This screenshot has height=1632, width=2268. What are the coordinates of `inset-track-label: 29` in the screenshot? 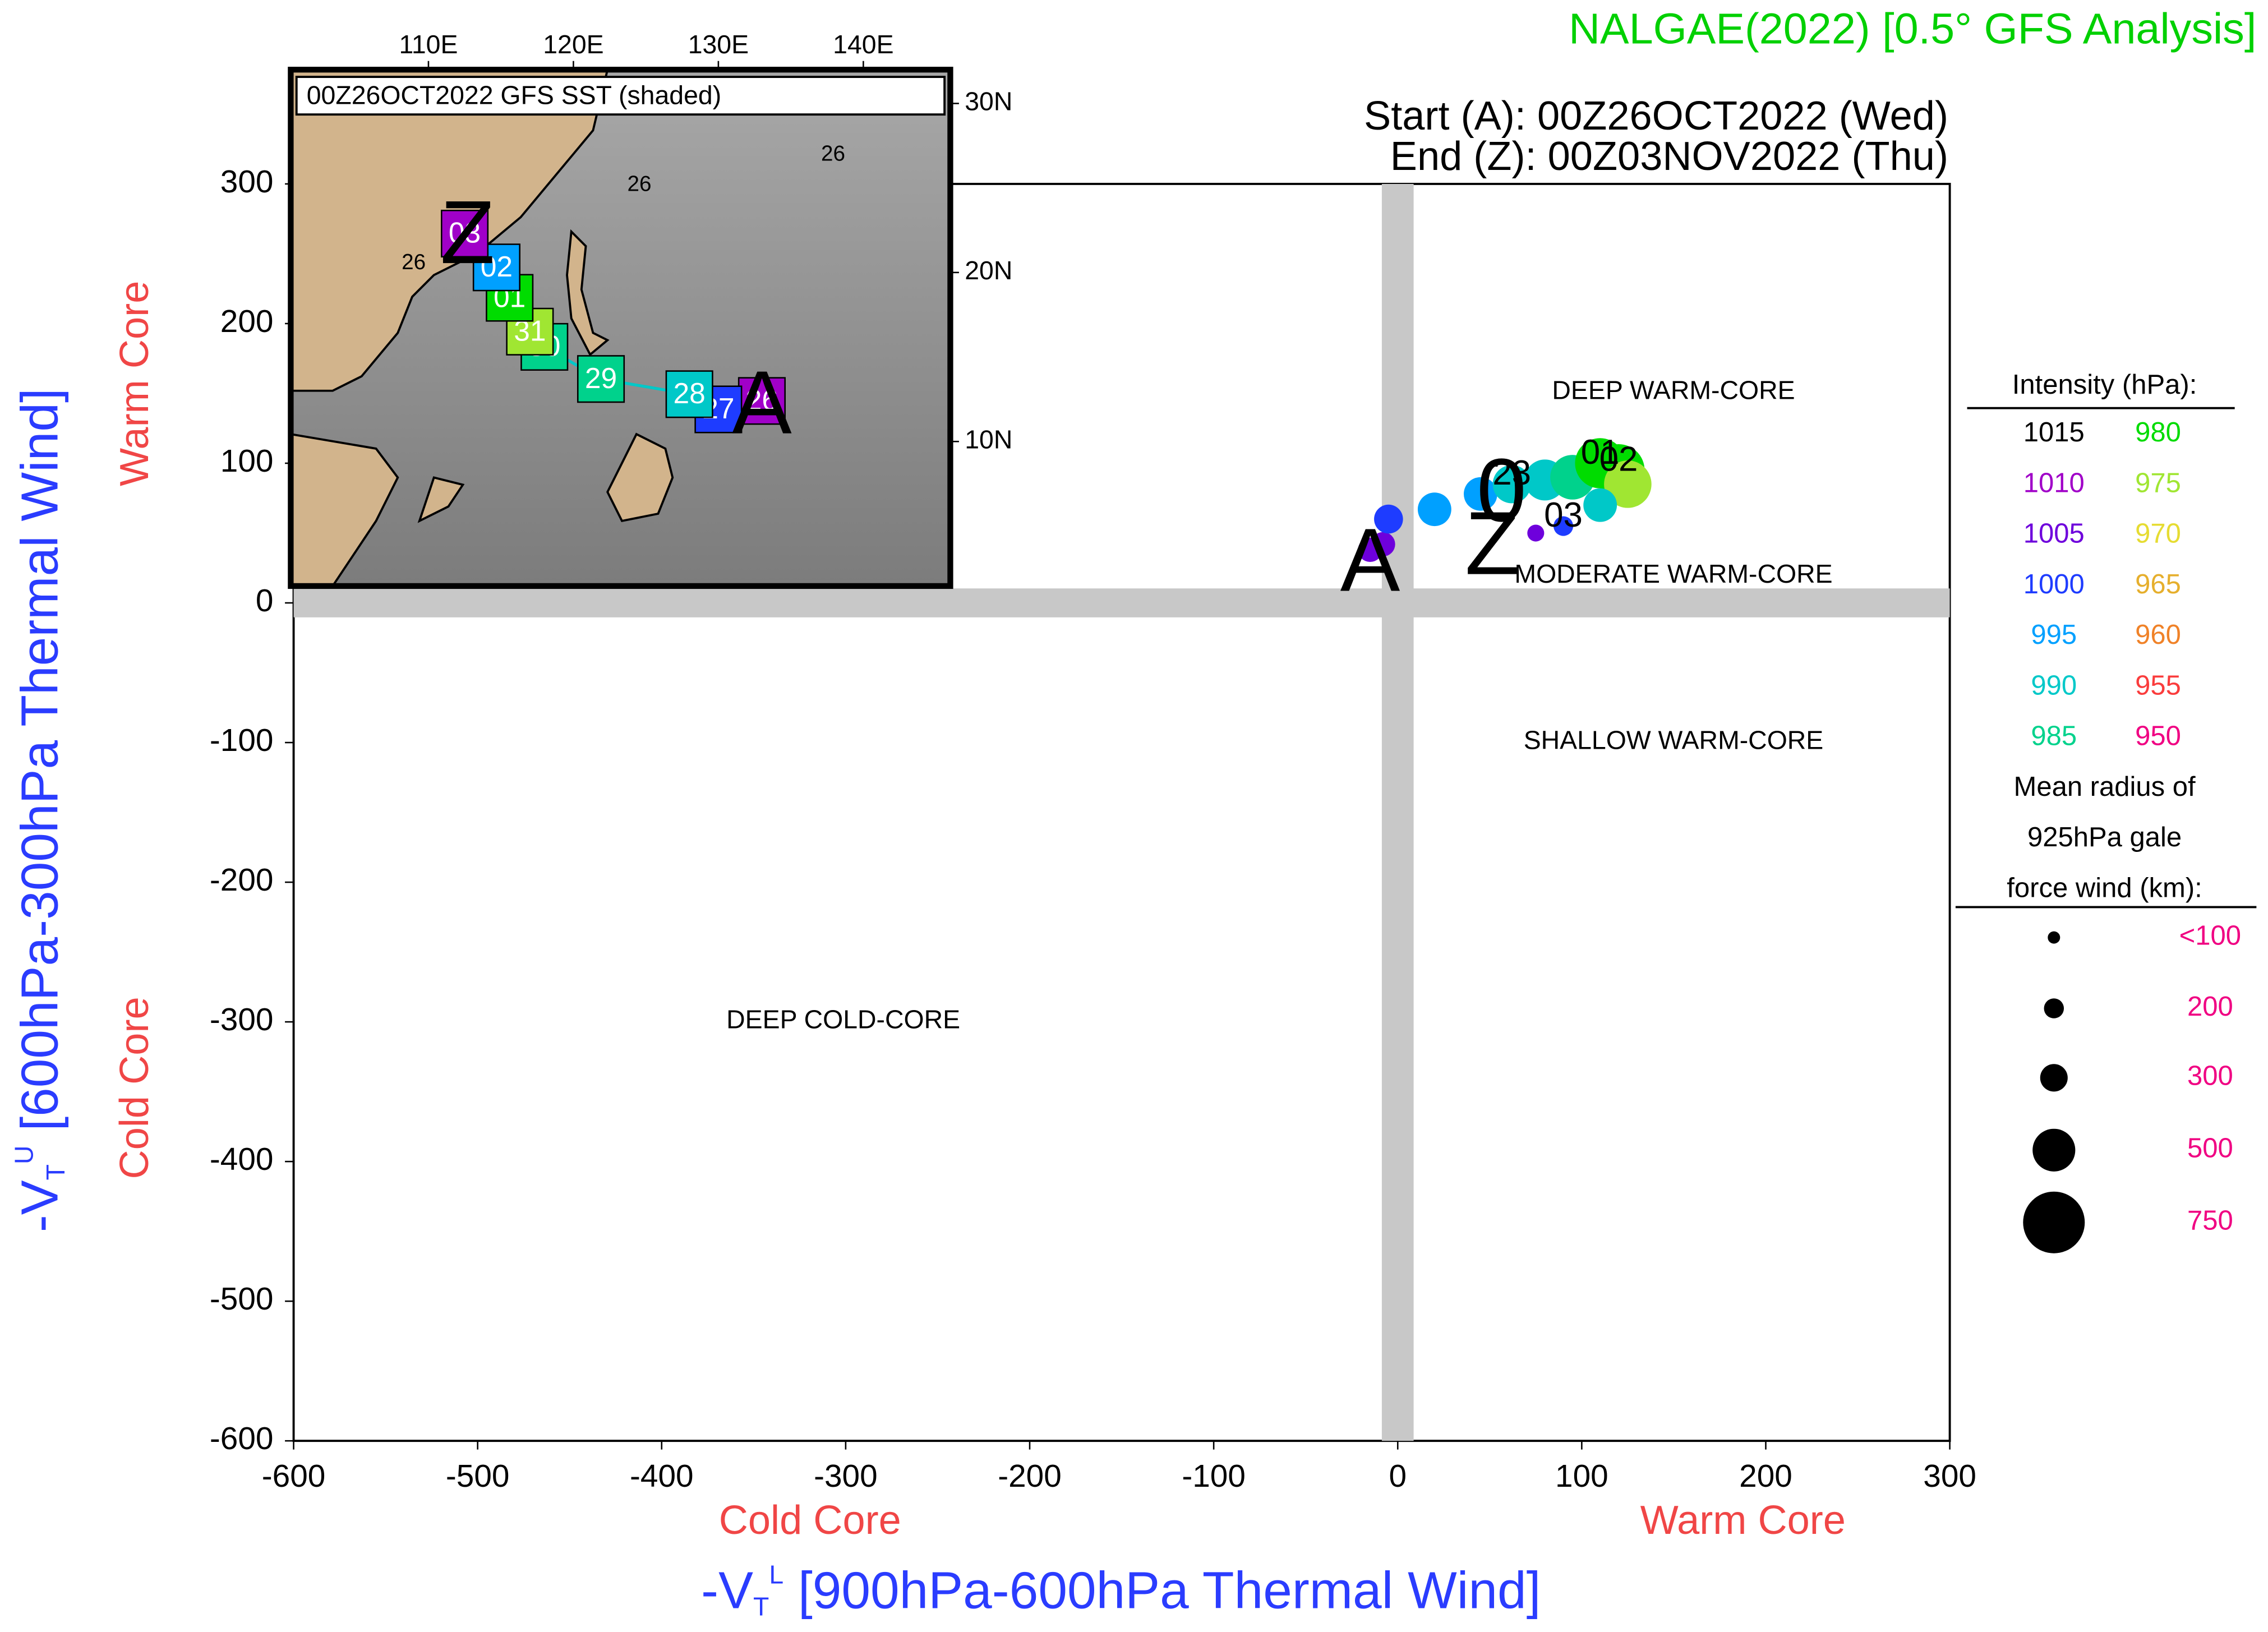 It's located at (601, 378).